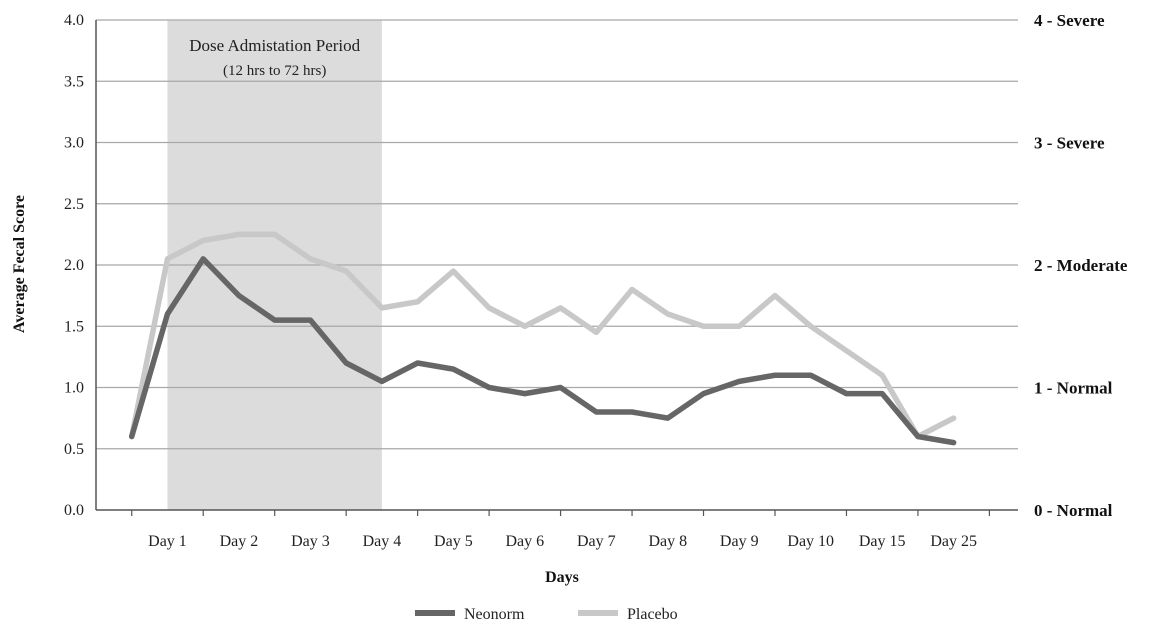  I want to click on y-tick-label-1.5: 1.5, so click(74, 326).